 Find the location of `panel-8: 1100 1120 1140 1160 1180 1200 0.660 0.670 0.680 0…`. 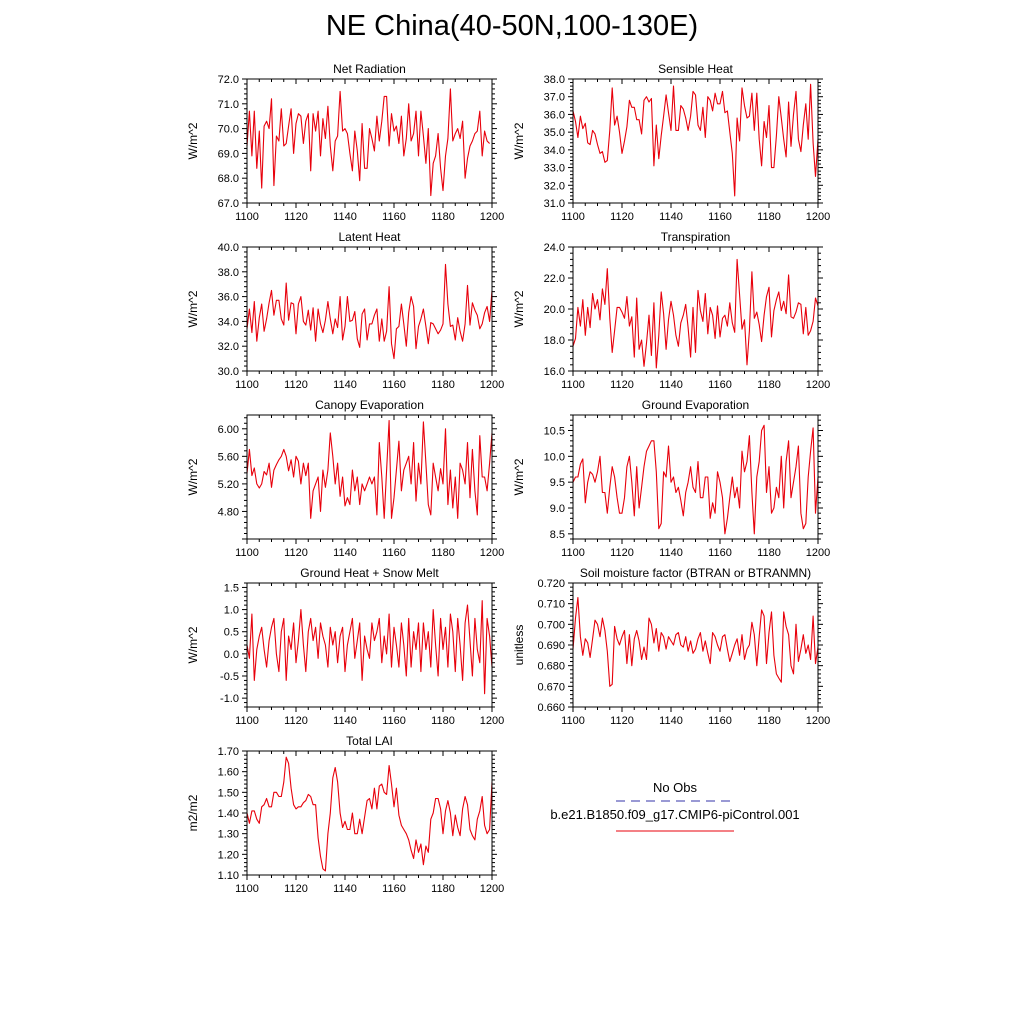

panel-8: 1100 1120 1140 1160 1180 1200 0.660 0.670 0.680 0… is located at coordinates (671, 646).